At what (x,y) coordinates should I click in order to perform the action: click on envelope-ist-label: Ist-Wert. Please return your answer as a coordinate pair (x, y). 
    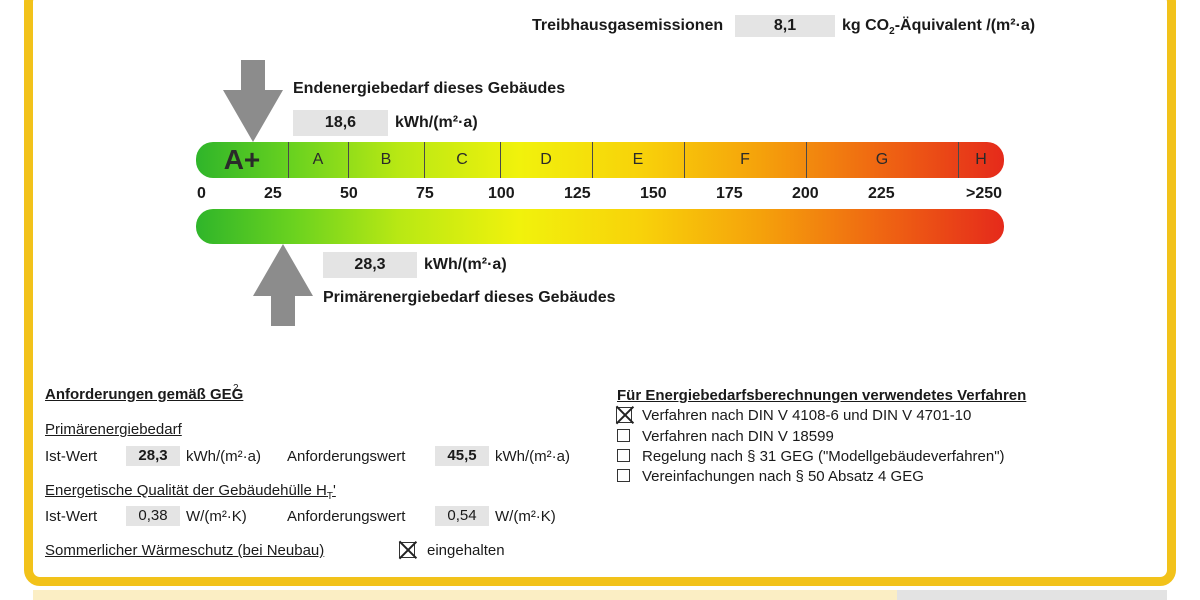
    Looking at the image, I should click on (71, 516).